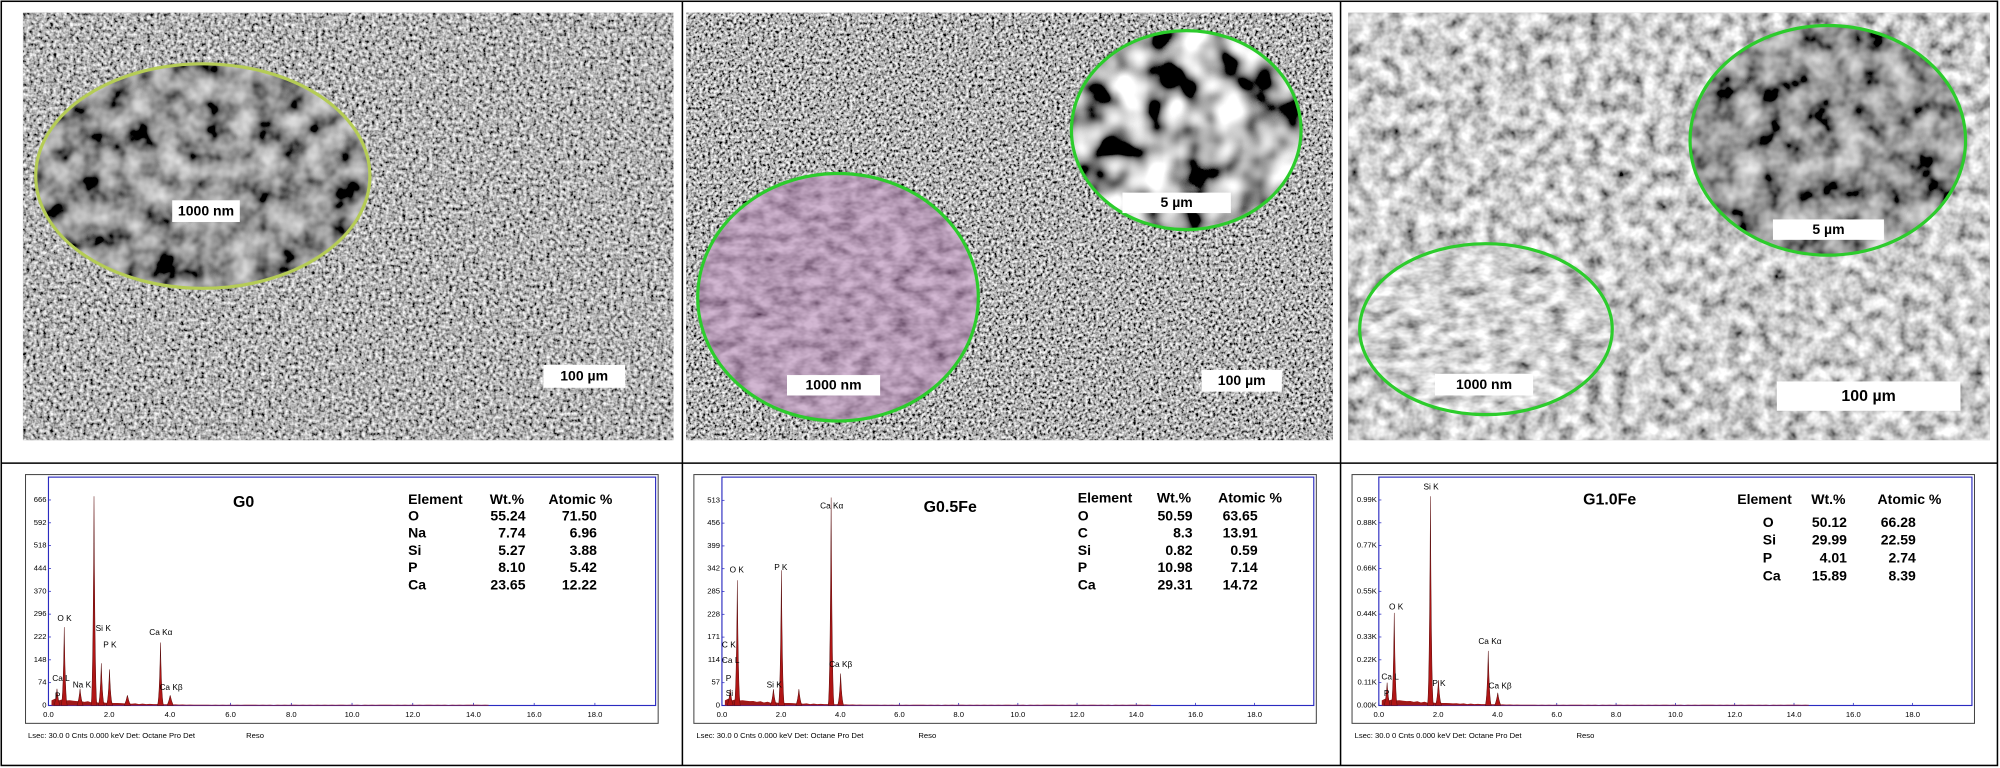 Image resolution: width=2000 pixels, height=768 pixels. What do you see at coordinates (950, 507) in the screenshot?
I see `spectrum-title: G0.5Fe` at bounding box center [950, 507].